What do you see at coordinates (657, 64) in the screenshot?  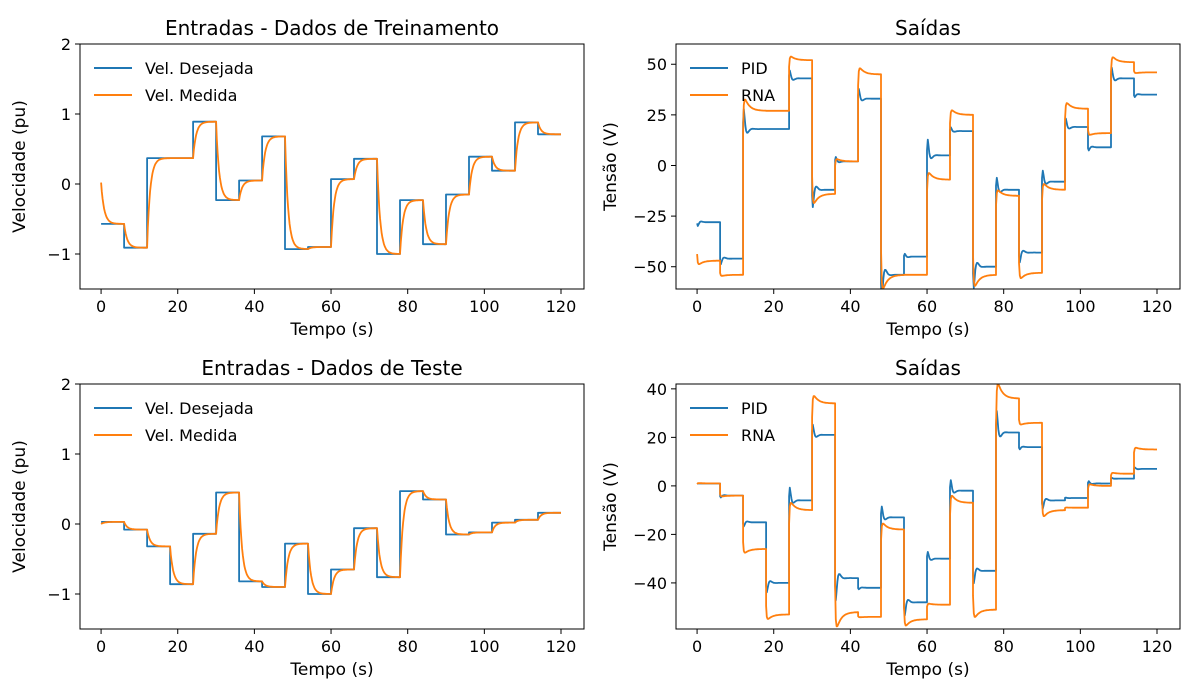 I see `y-tick-label: 50` at bounding box center [657, 64].